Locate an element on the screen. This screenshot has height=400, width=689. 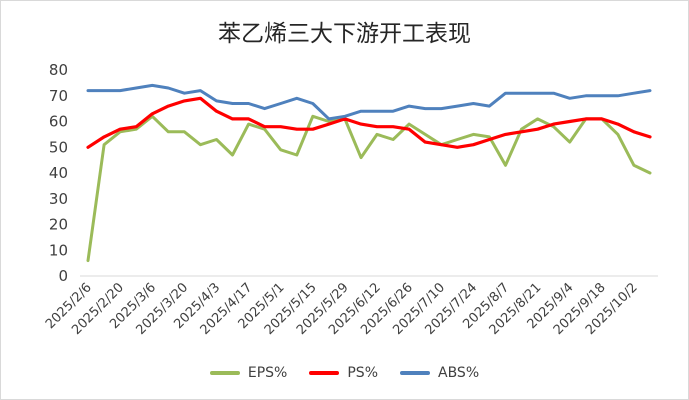
legend-label-eps: EPS% is located at coordinates (267, 373).